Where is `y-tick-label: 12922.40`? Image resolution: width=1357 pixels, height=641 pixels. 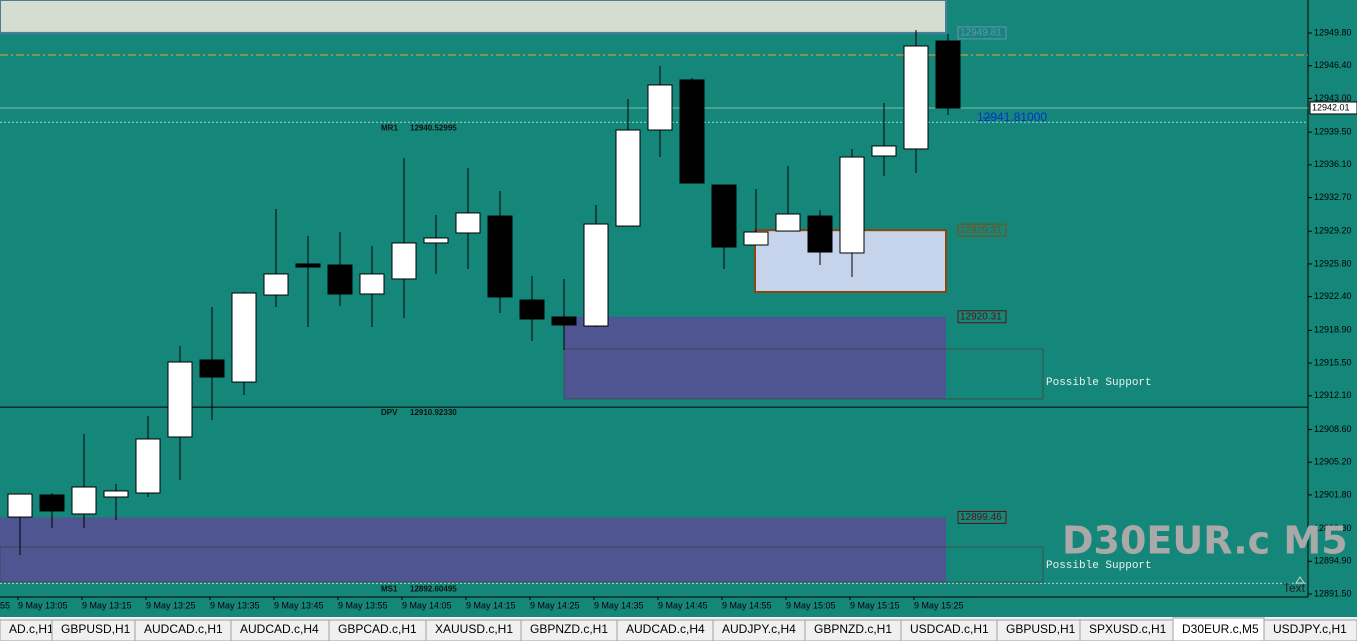 y-tick-label: 12922.40 is located at coordinates (1333, 296).